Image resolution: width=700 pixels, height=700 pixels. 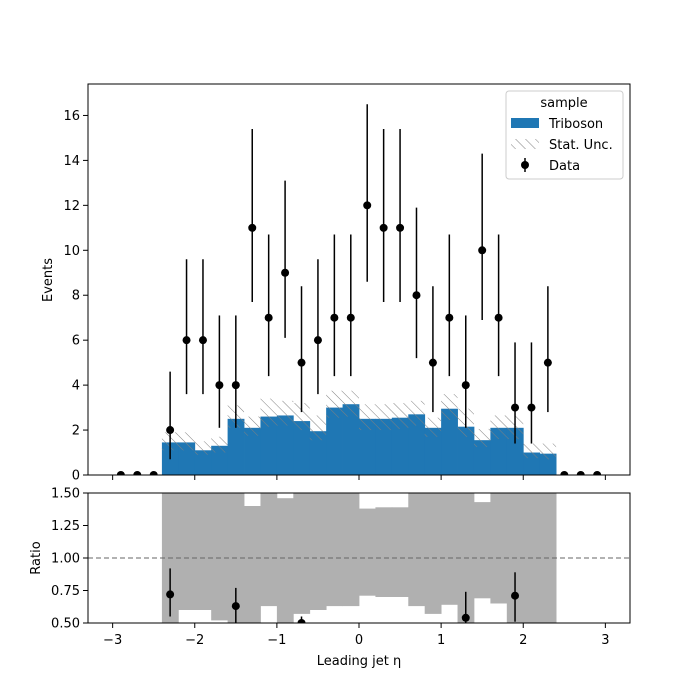 What do you see at coordinates (71, 206) in the screenshot?
I see `main-y-tick-label: 12` at bounding box center [71, 206].